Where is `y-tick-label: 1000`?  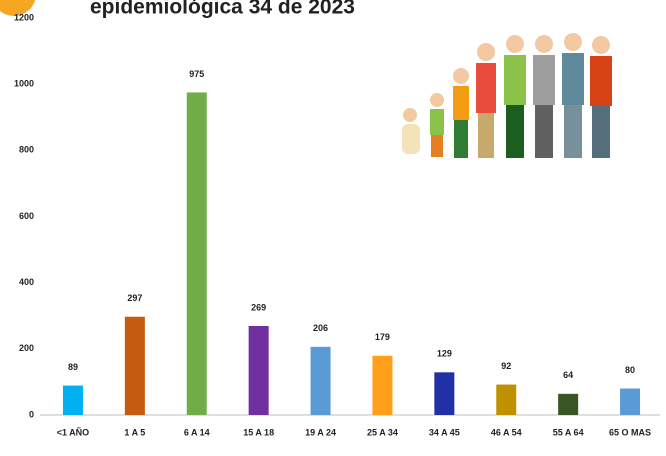
y-tick-label: 1000 is located at coordinates (24, 84).